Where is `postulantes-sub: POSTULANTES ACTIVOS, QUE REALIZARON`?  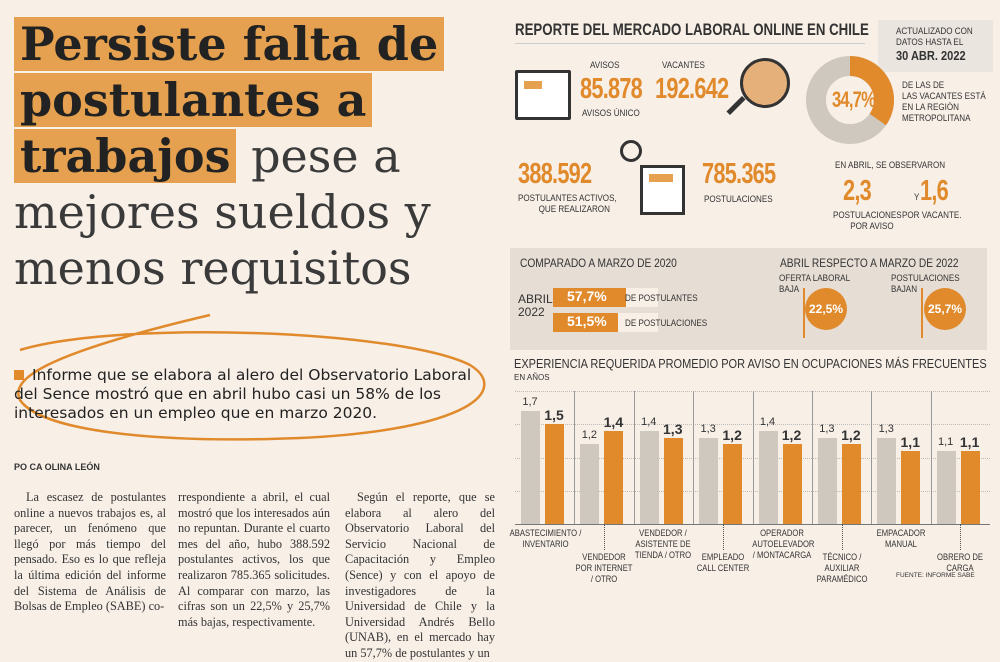
postulantes-sub: POSTULANTES ACTIVOS, QUE REALIZARON is located at coordinates (567, 204).